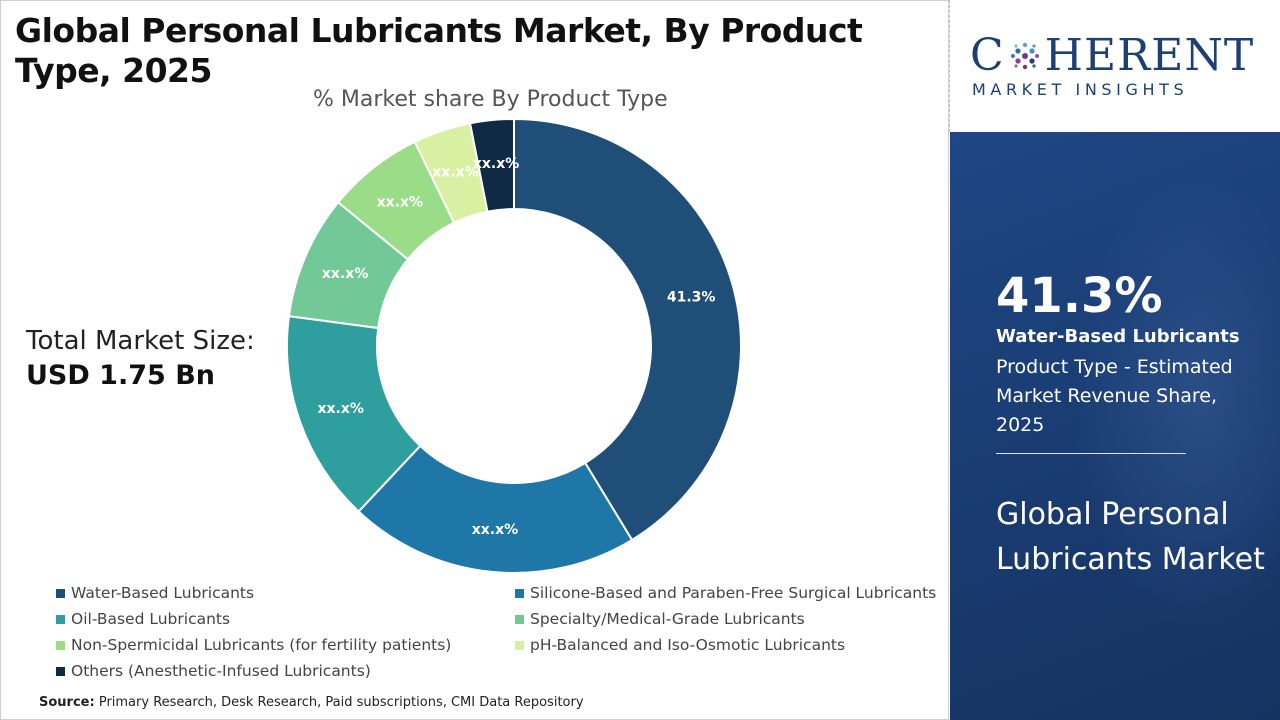 This screenshot has width=1280, height=720. I want to click on legend-label: pH-Balanced and Iso-Osmotic Lubricants, so click(688, 645).